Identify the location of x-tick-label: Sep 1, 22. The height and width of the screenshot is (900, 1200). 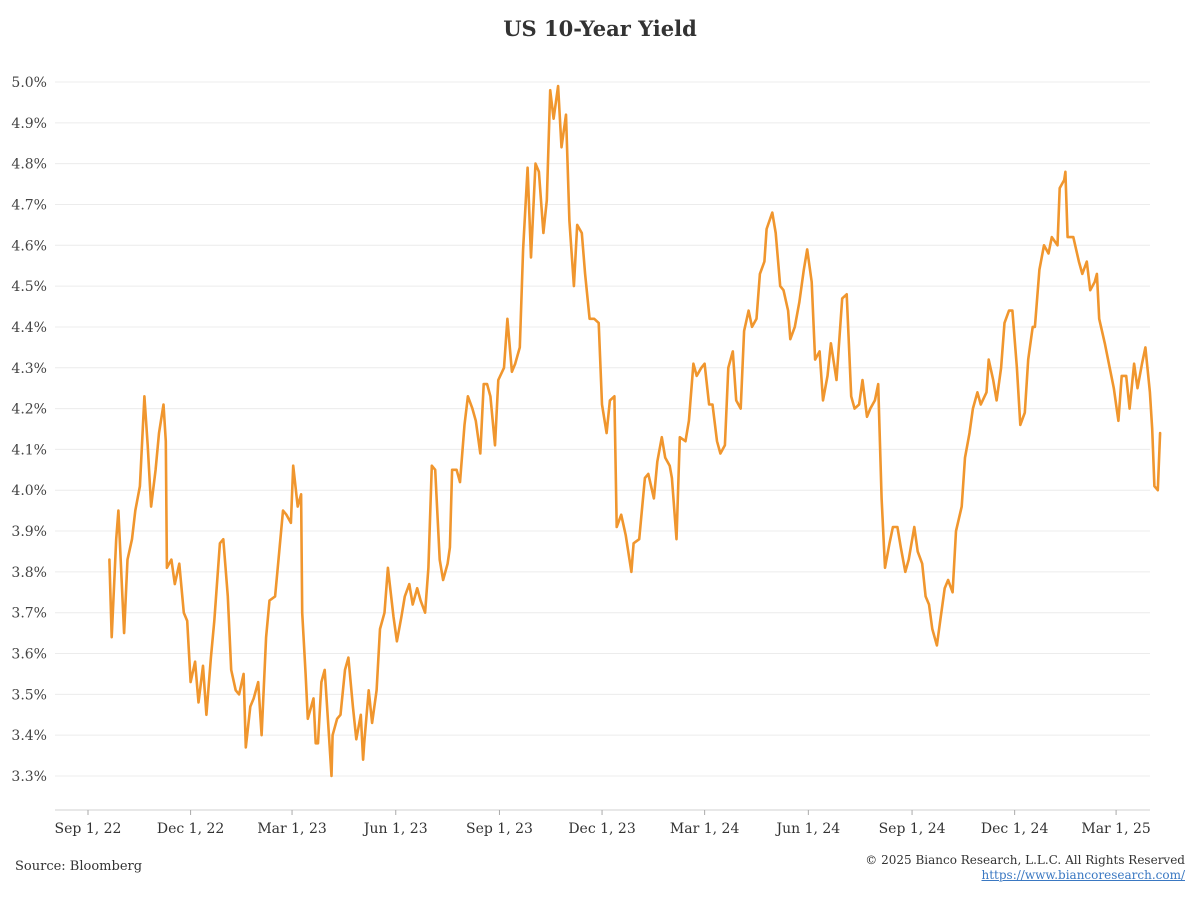
(88, 829).